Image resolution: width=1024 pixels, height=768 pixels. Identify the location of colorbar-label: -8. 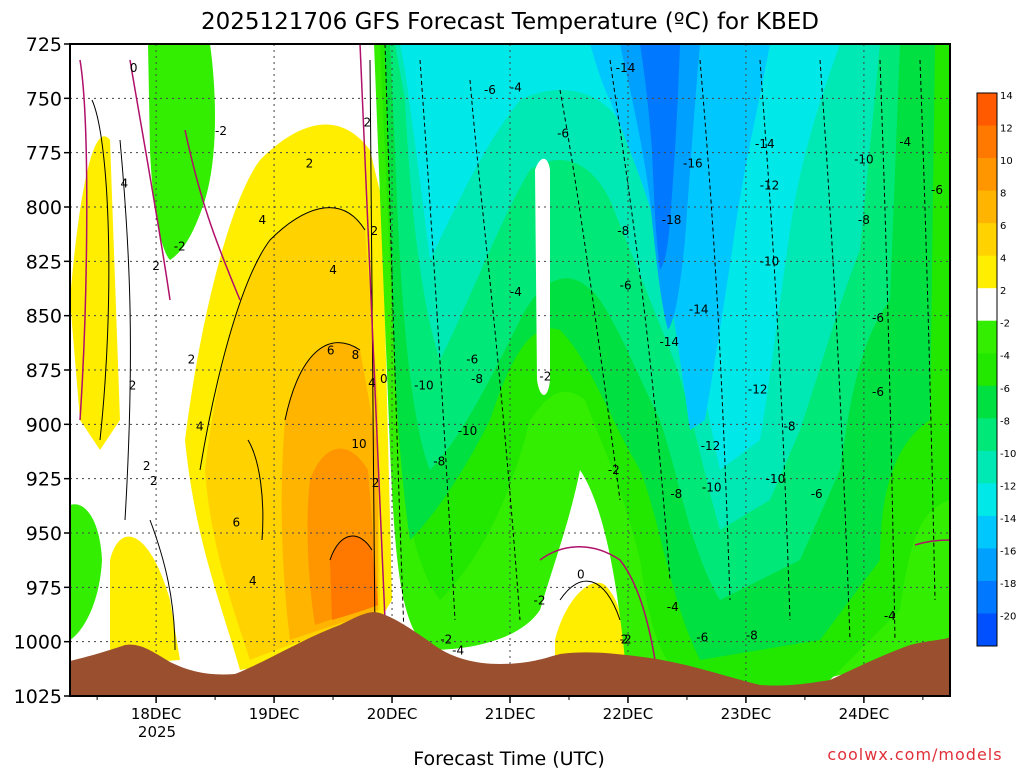
(1005, 421).